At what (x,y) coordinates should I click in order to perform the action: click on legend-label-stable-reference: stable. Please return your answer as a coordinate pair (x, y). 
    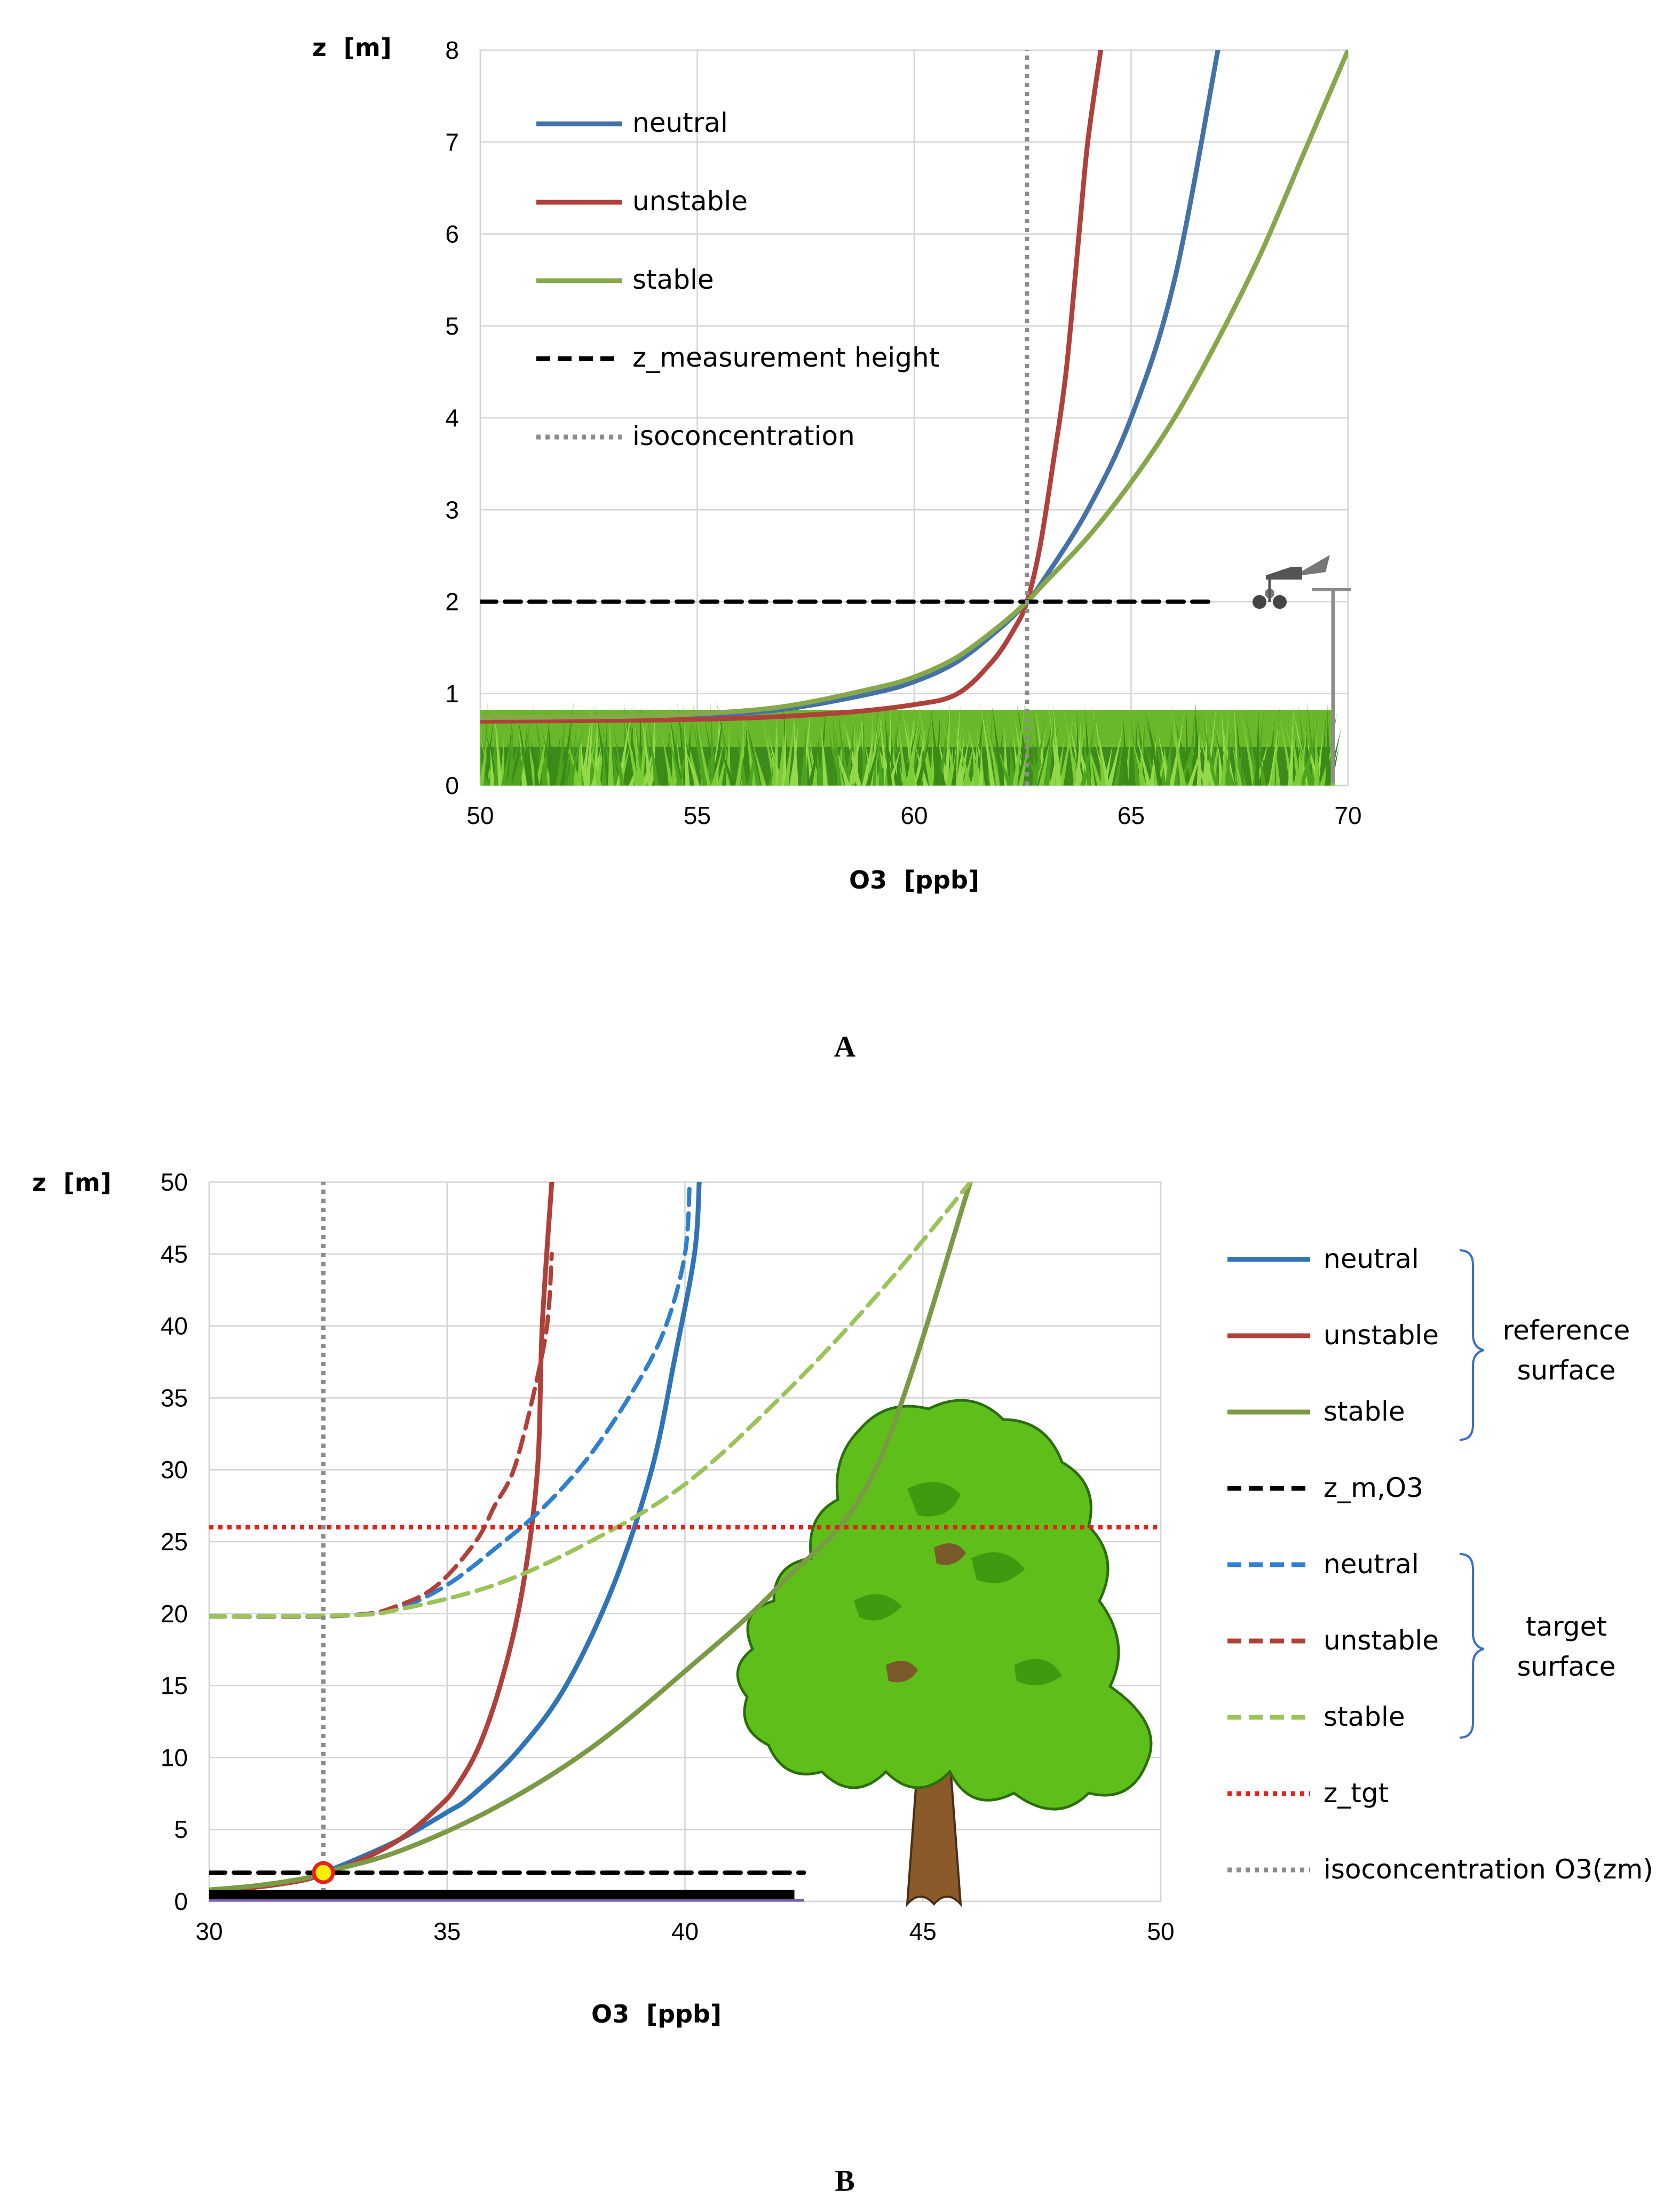
    Looking at the image, I should click on (1364, 1412).